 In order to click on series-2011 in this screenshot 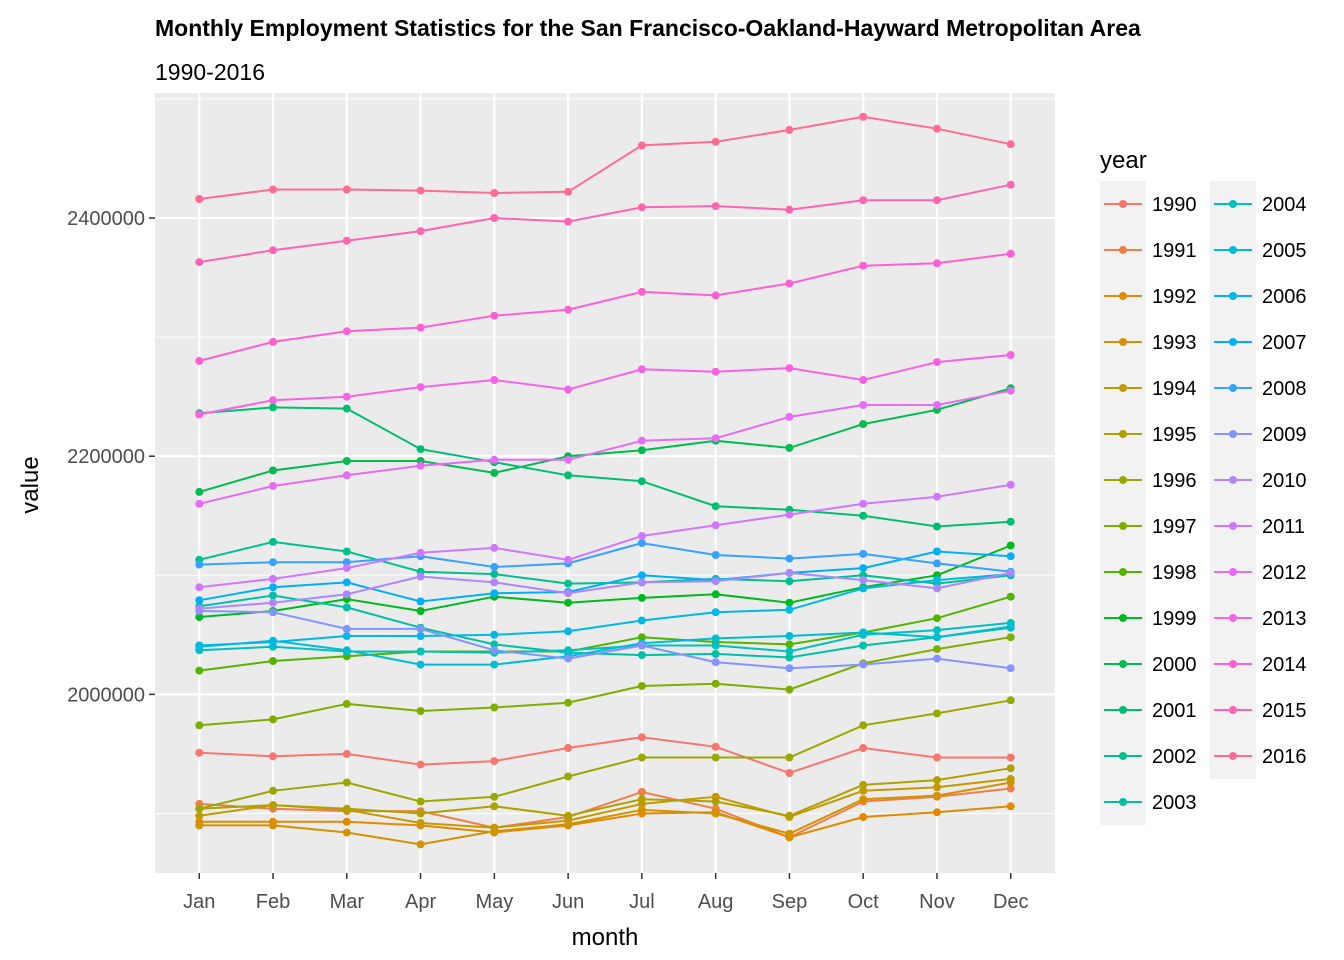, I will do `click(605, 536)`.